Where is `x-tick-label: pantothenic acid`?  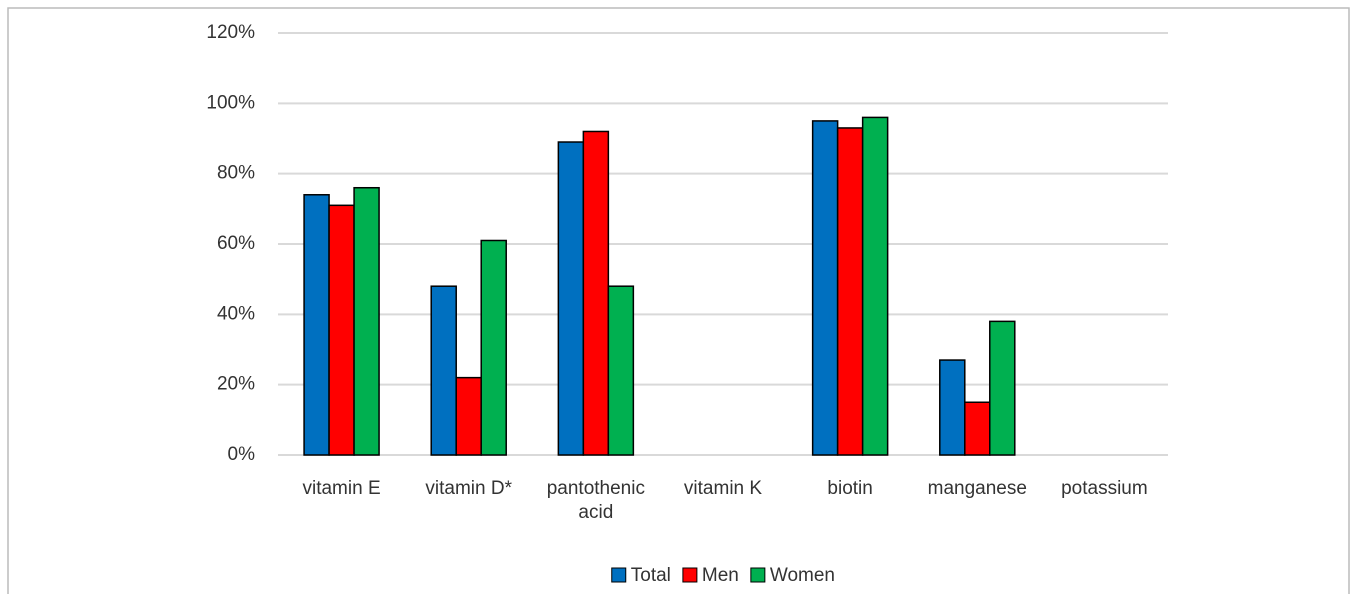 x-tick-label: pantothenic acid is located at coordinates (595, 500).